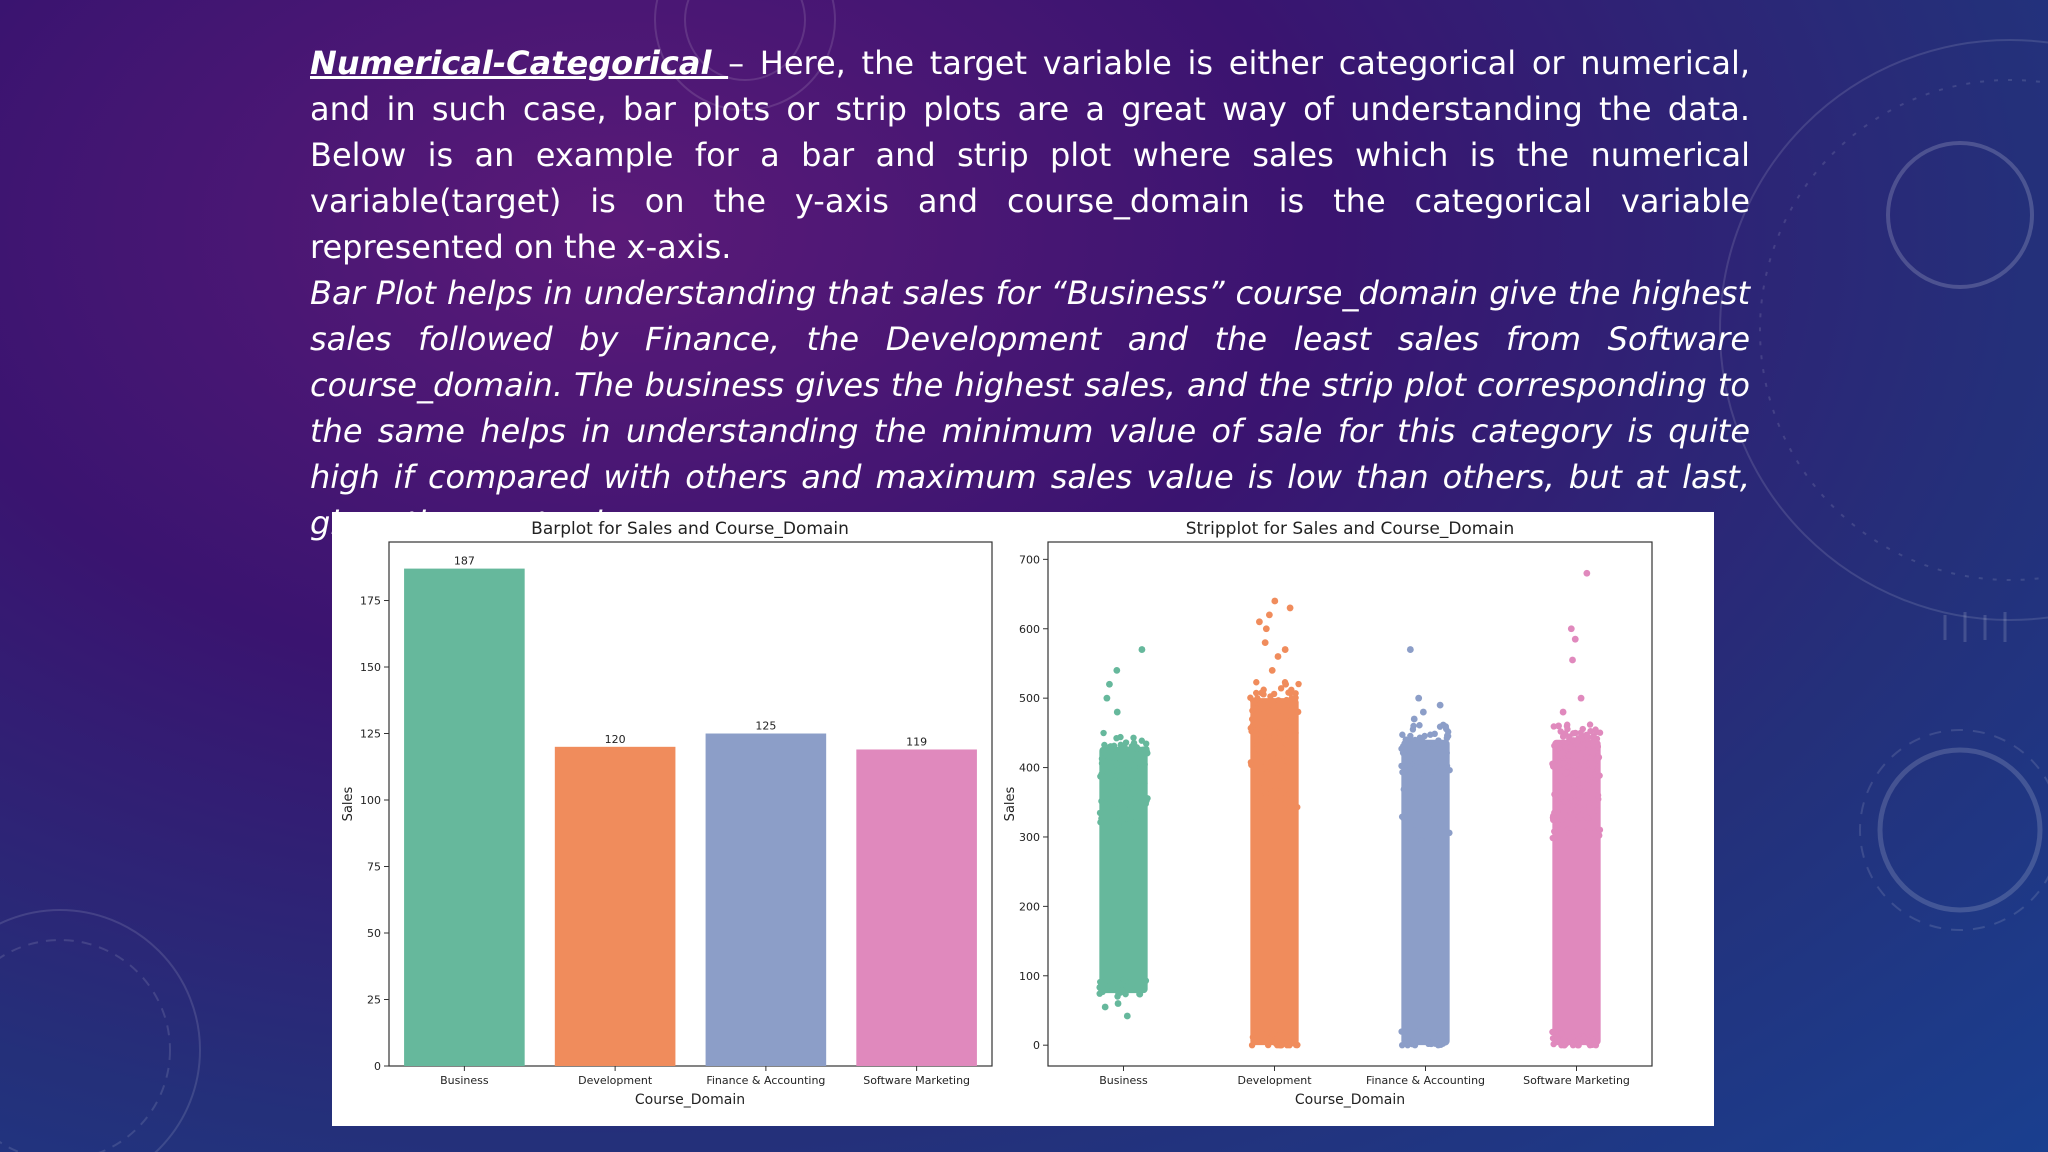  I want to click on bar-development, so click(615, 906).